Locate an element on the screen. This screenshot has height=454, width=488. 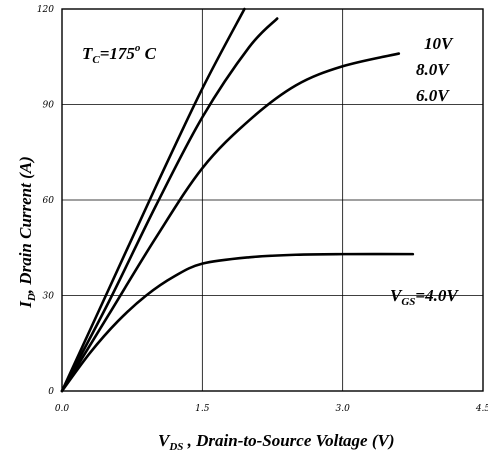
temperature-unit: C is located at coordinates (148, 53).